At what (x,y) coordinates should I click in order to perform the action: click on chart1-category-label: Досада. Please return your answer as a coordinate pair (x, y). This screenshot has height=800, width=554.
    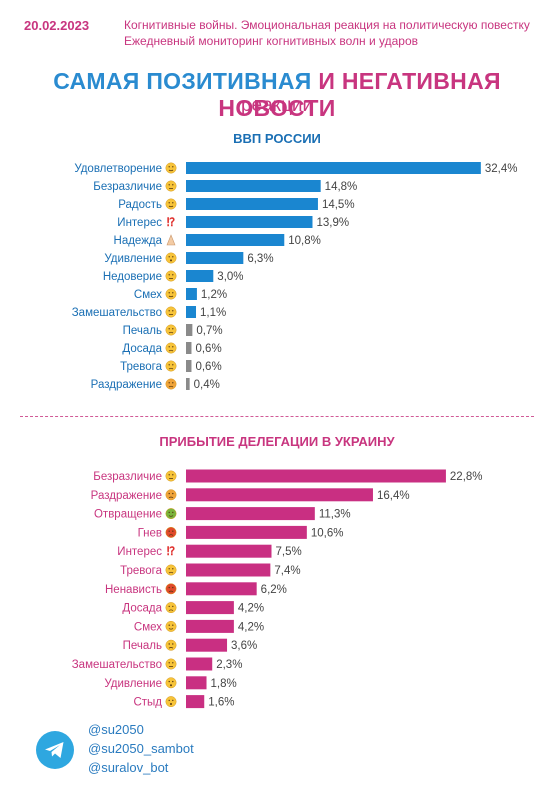
    Looking at the image, I should click on (142, 349).